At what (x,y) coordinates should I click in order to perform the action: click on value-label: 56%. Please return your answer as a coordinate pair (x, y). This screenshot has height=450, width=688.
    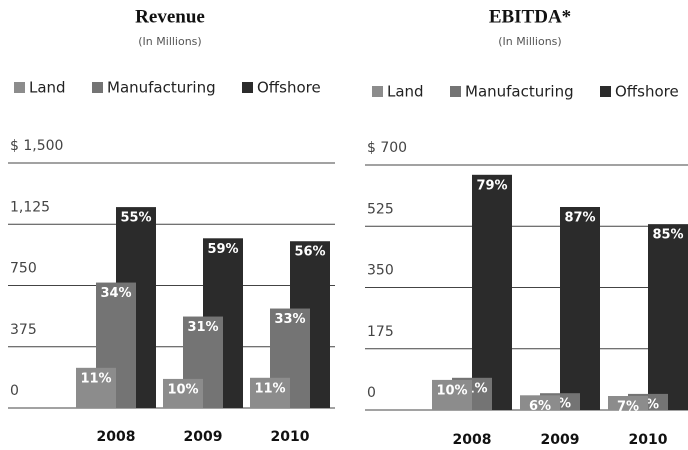
    Looking at the image, I should click on (309, 252).